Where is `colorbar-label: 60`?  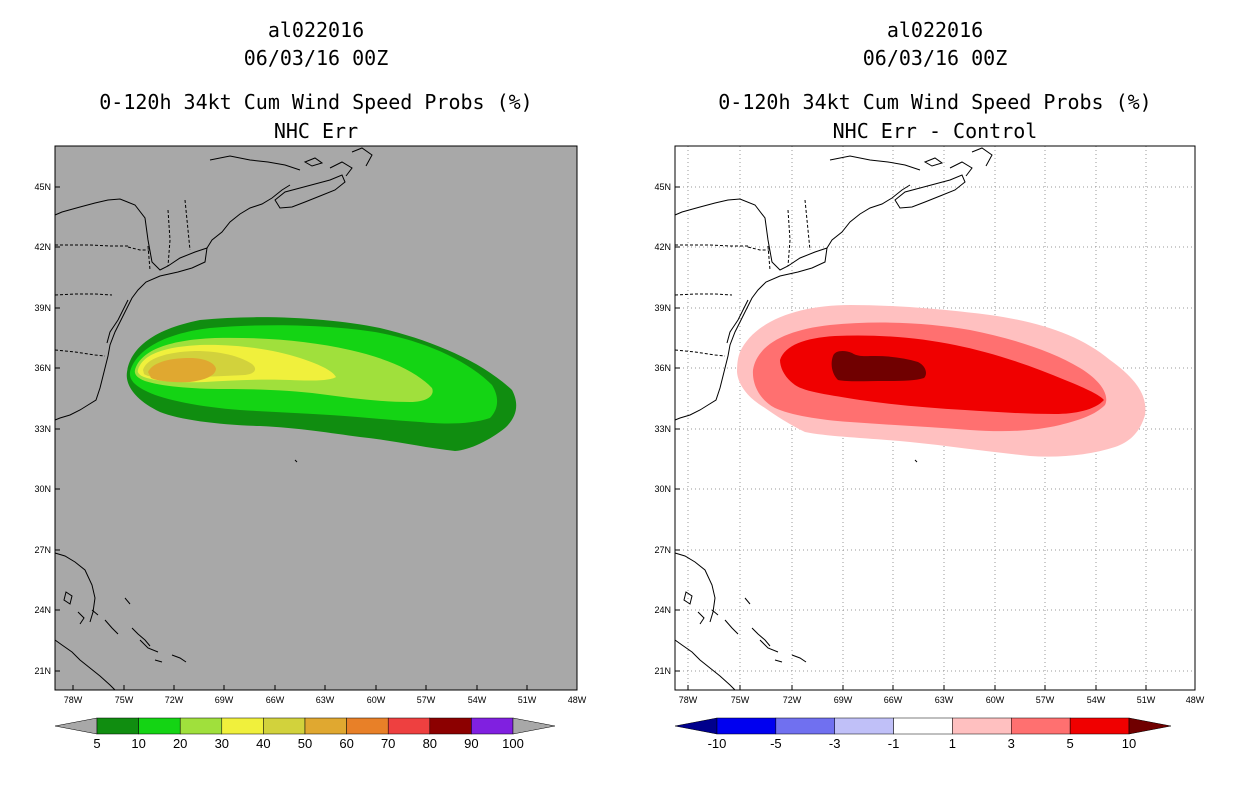 colorbar-label: 60 is located at coordinates (346, 743).